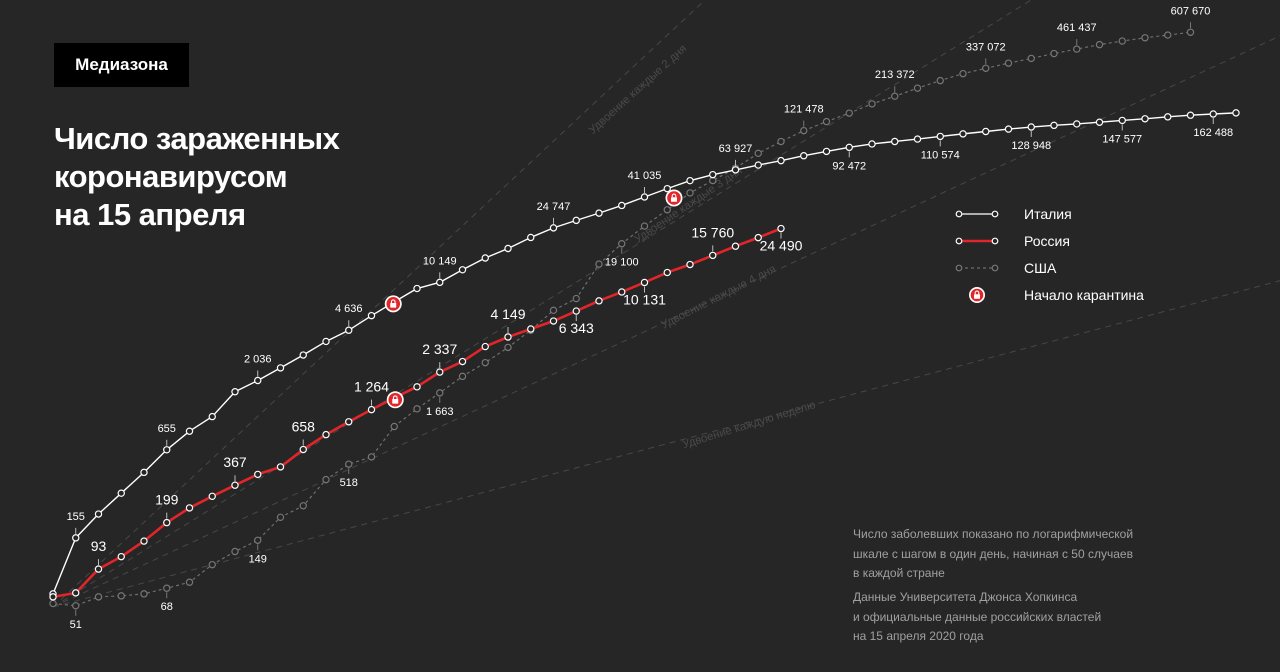 The height and width of the screenshot is (672, 1280). Describe the element at coordinates (167, 429) in the screenshot. I see `data-label-italy-5: 655` at that location.